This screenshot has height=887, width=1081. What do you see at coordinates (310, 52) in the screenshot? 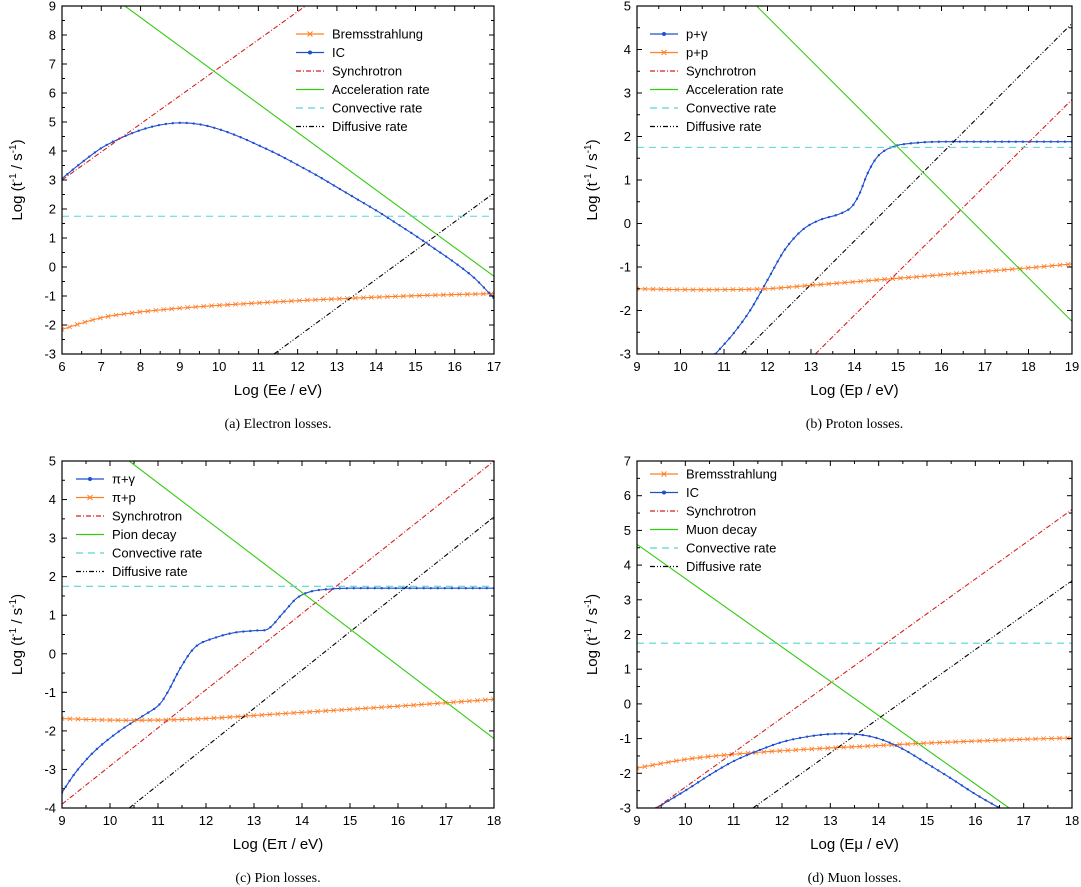
I see `legend-marker` at bounding box center [310, 52].